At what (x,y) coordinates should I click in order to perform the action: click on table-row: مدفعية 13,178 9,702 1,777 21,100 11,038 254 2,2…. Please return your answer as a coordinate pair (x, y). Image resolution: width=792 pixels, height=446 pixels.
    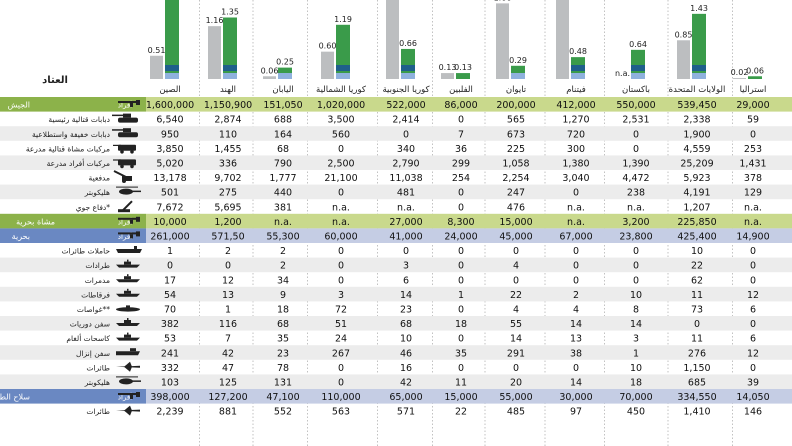
    Looking at the image, I should click on (425, 177).